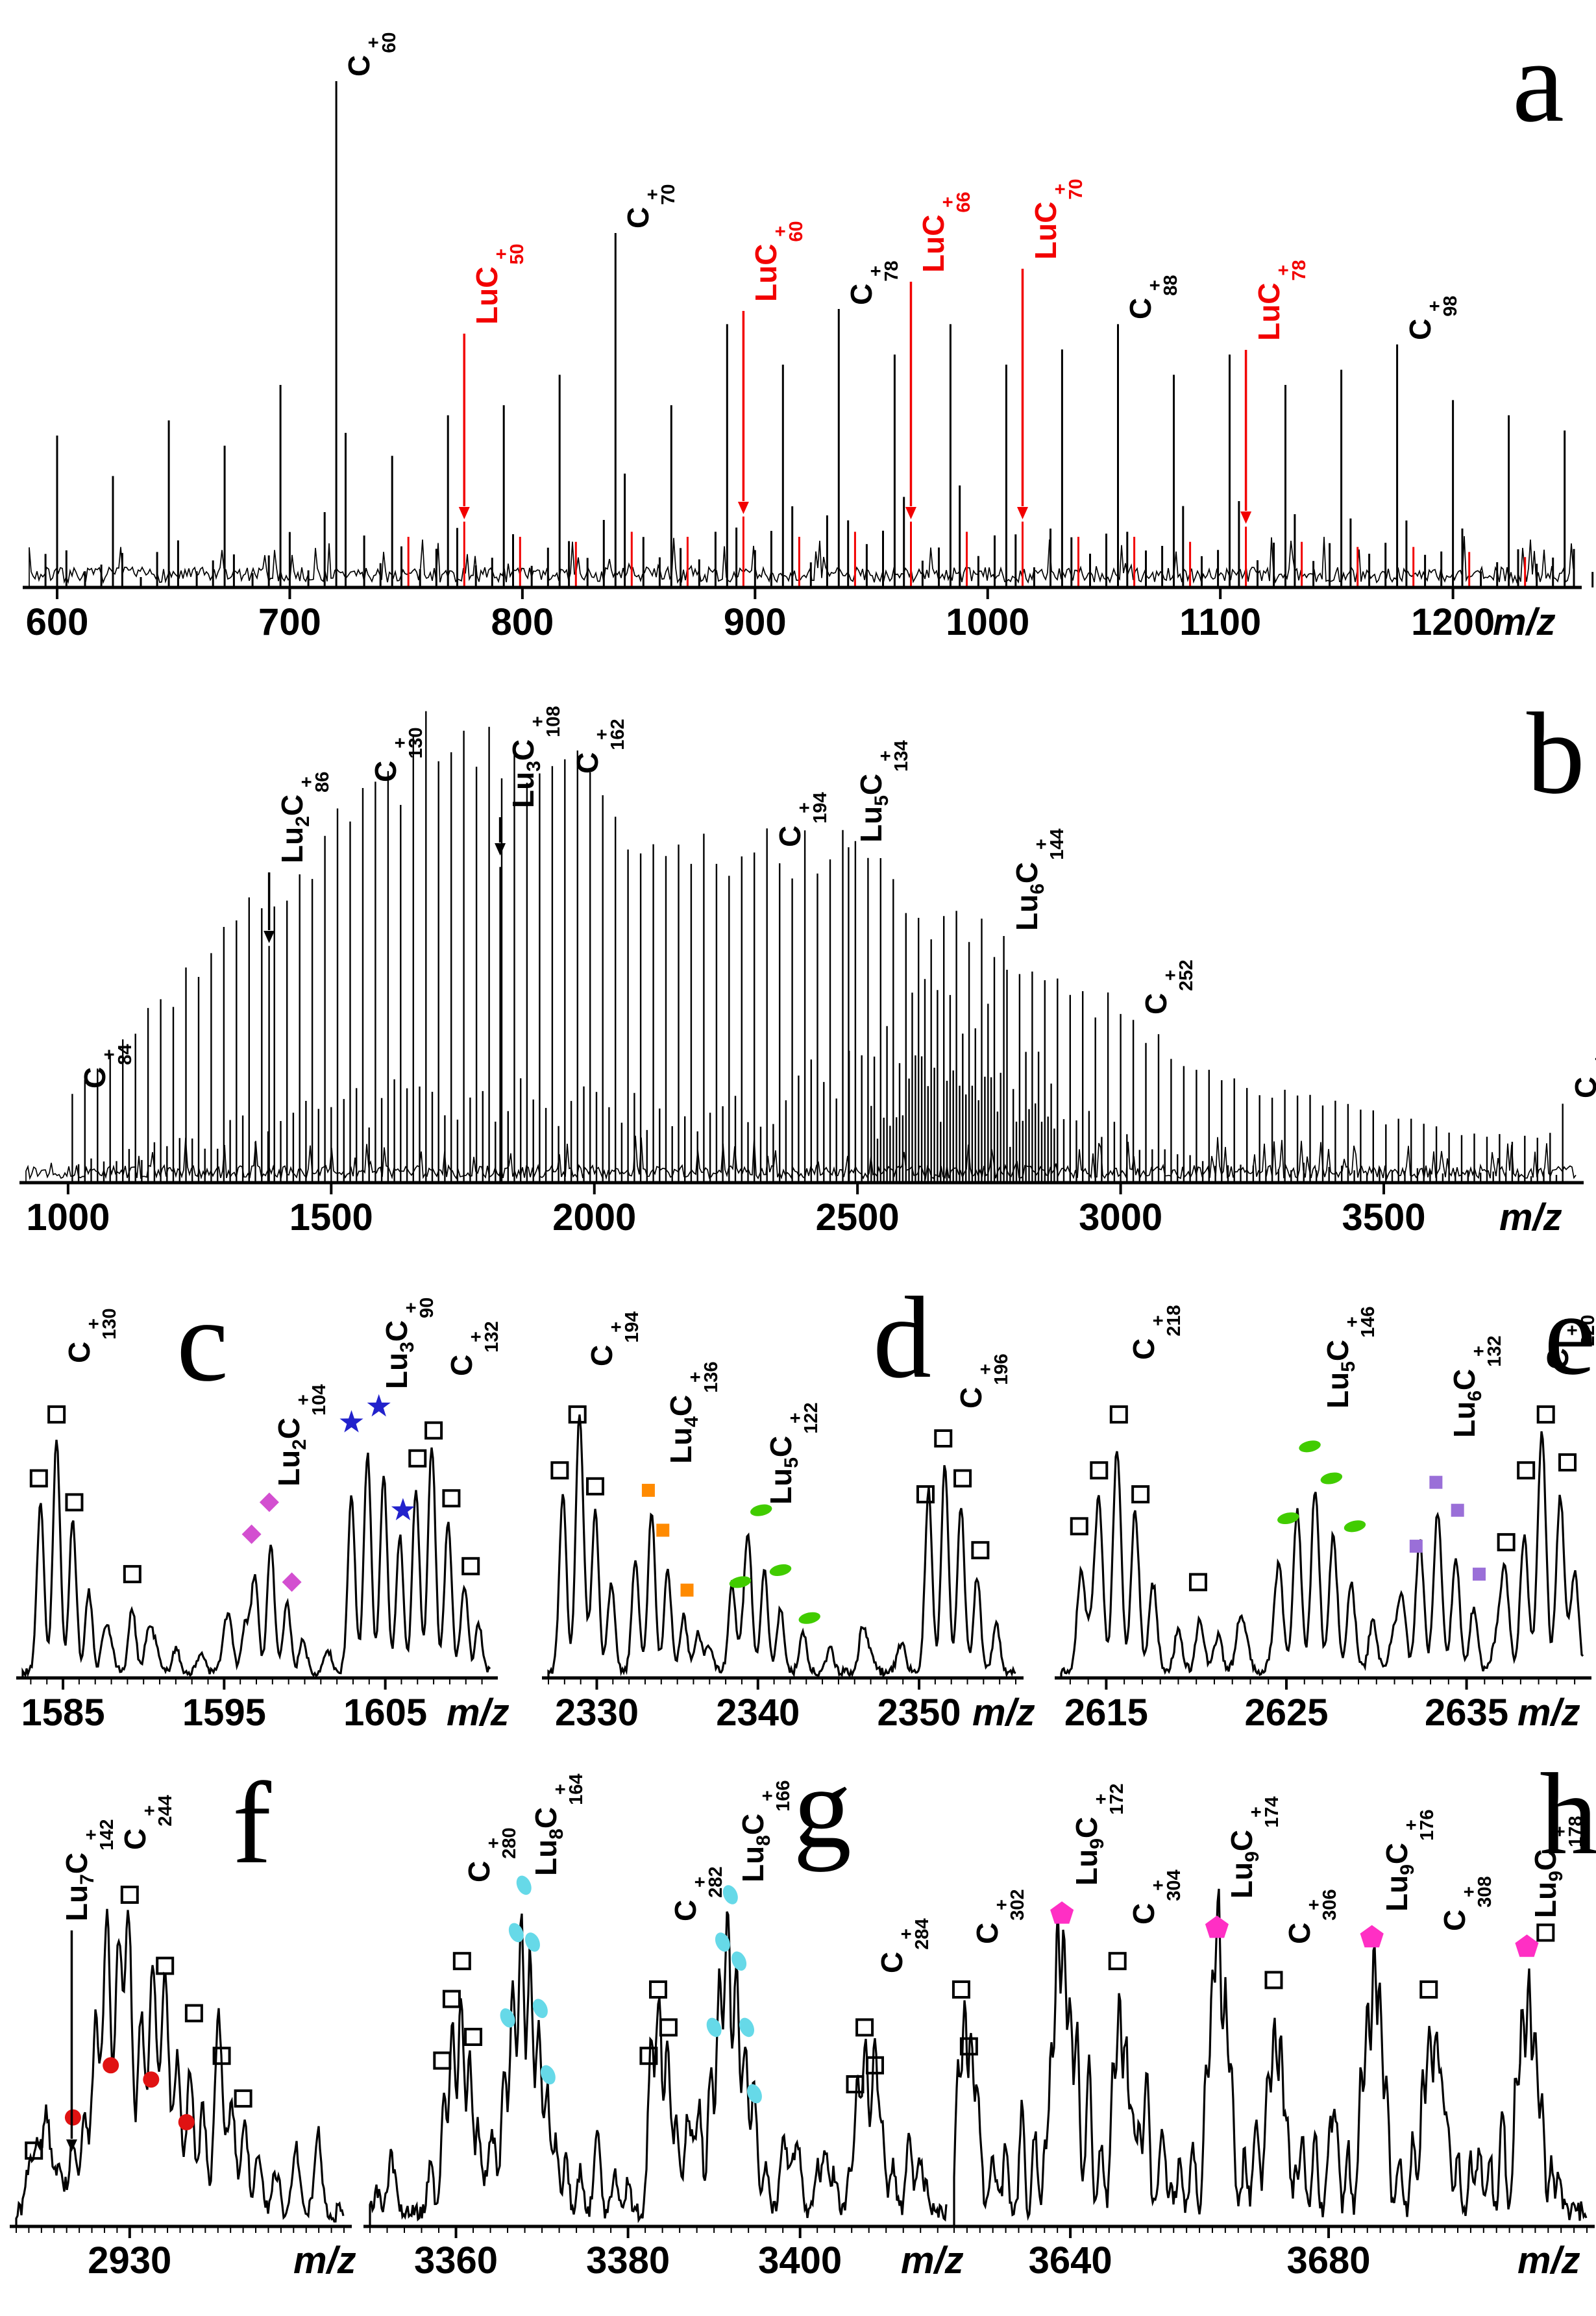  What do you see at coordinates (1106, 1713) in the screenshot?
I see `tick-label: 2615` at bounding box center [1106, 1713].